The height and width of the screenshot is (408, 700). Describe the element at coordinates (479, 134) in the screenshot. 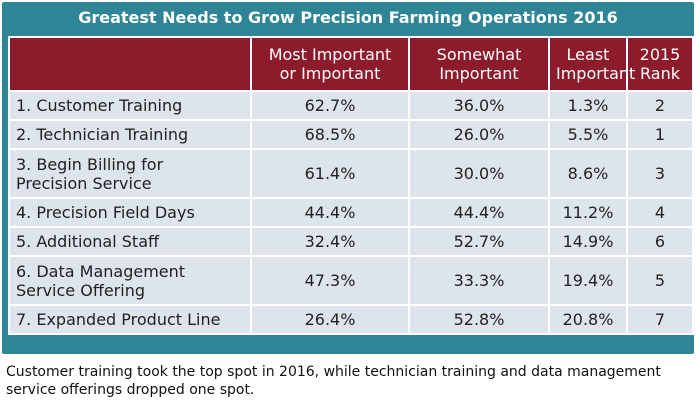

I see `table-cell: 26.0%` at that location.